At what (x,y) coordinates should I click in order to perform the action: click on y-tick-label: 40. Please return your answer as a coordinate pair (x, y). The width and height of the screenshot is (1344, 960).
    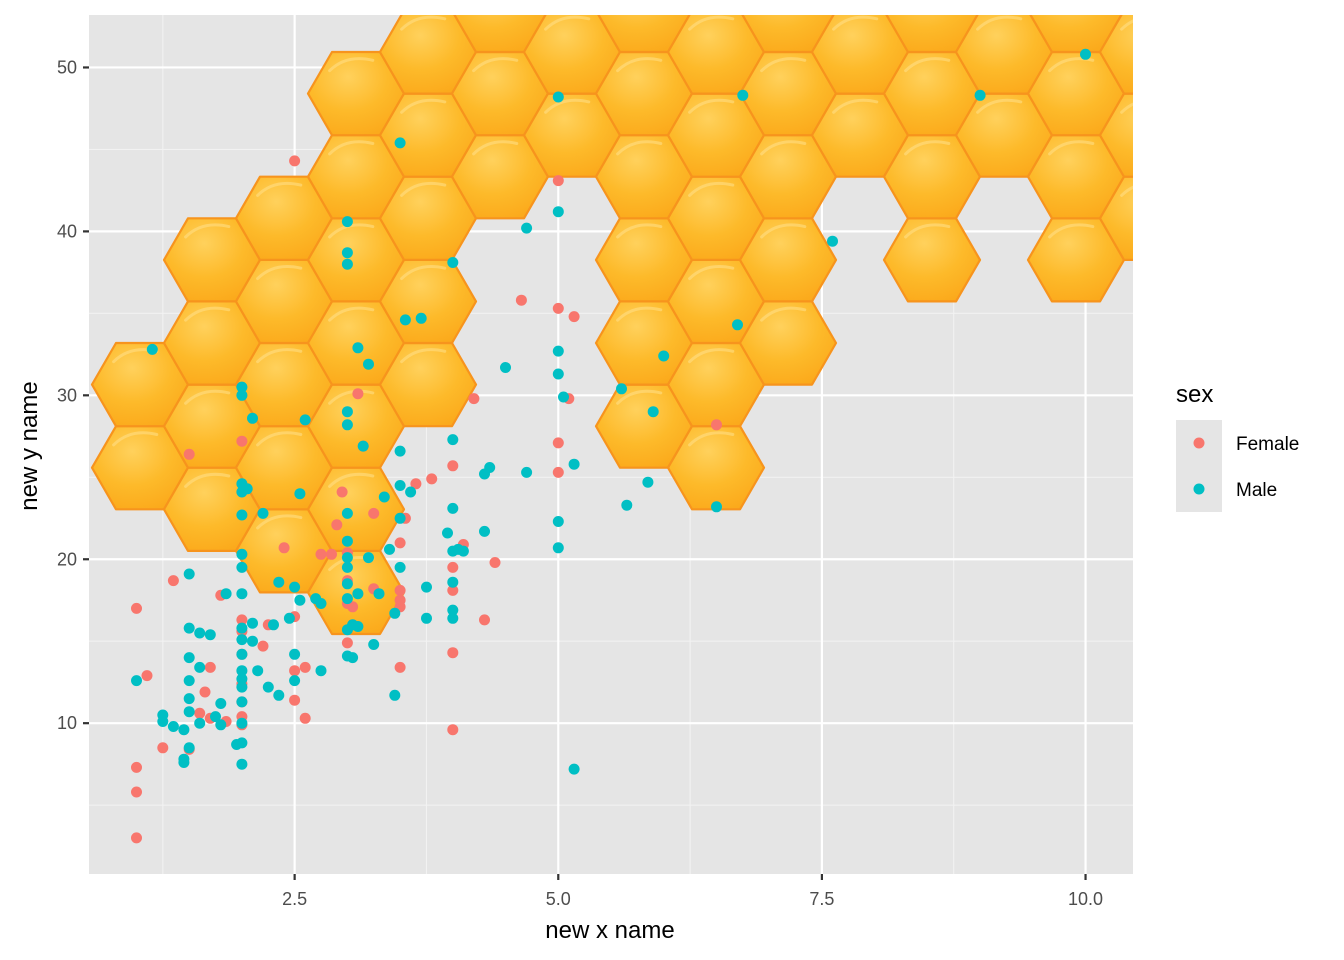
    Looking at the image, I should click on (67, 231).